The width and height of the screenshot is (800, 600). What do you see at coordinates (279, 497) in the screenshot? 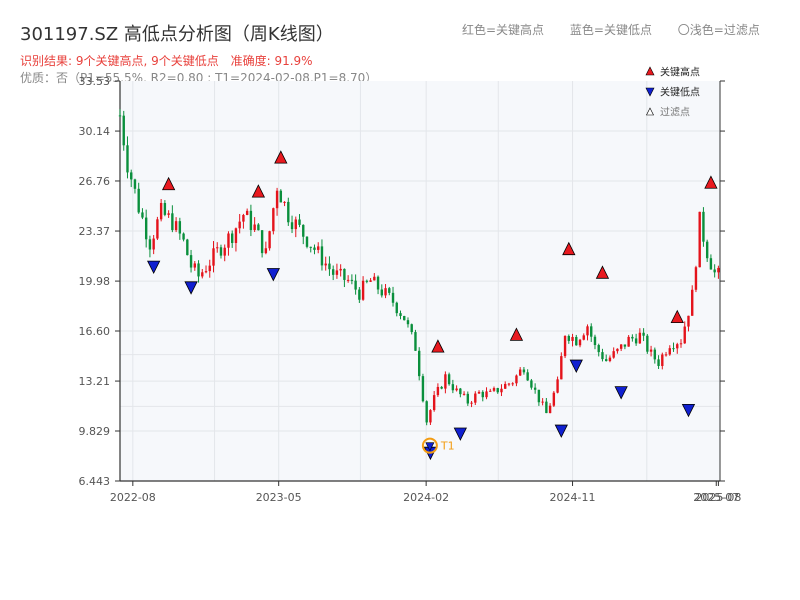
I see `x-tick-label: 2023-05` at bounding box center [279, 497].